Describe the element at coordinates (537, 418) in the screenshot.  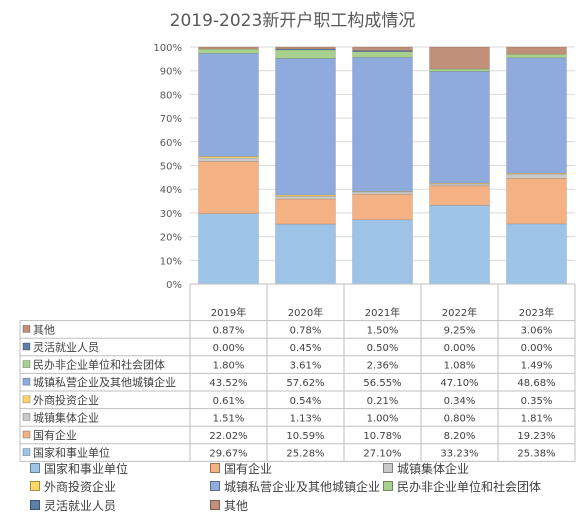
I see `data-label: 1.81%` at that location.